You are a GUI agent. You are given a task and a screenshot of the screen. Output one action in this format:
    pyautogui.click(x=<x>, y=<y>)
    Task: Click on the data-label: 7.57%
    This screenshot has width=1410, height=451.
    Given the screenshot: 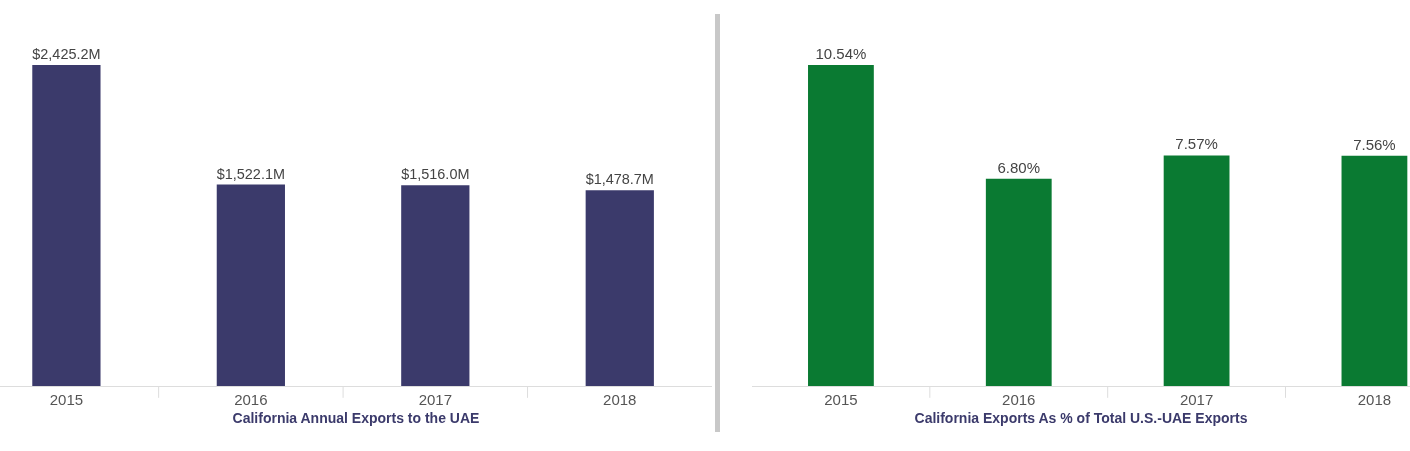 What is the action you would take?
    pyautogui.click(x=1196, y=144)
    